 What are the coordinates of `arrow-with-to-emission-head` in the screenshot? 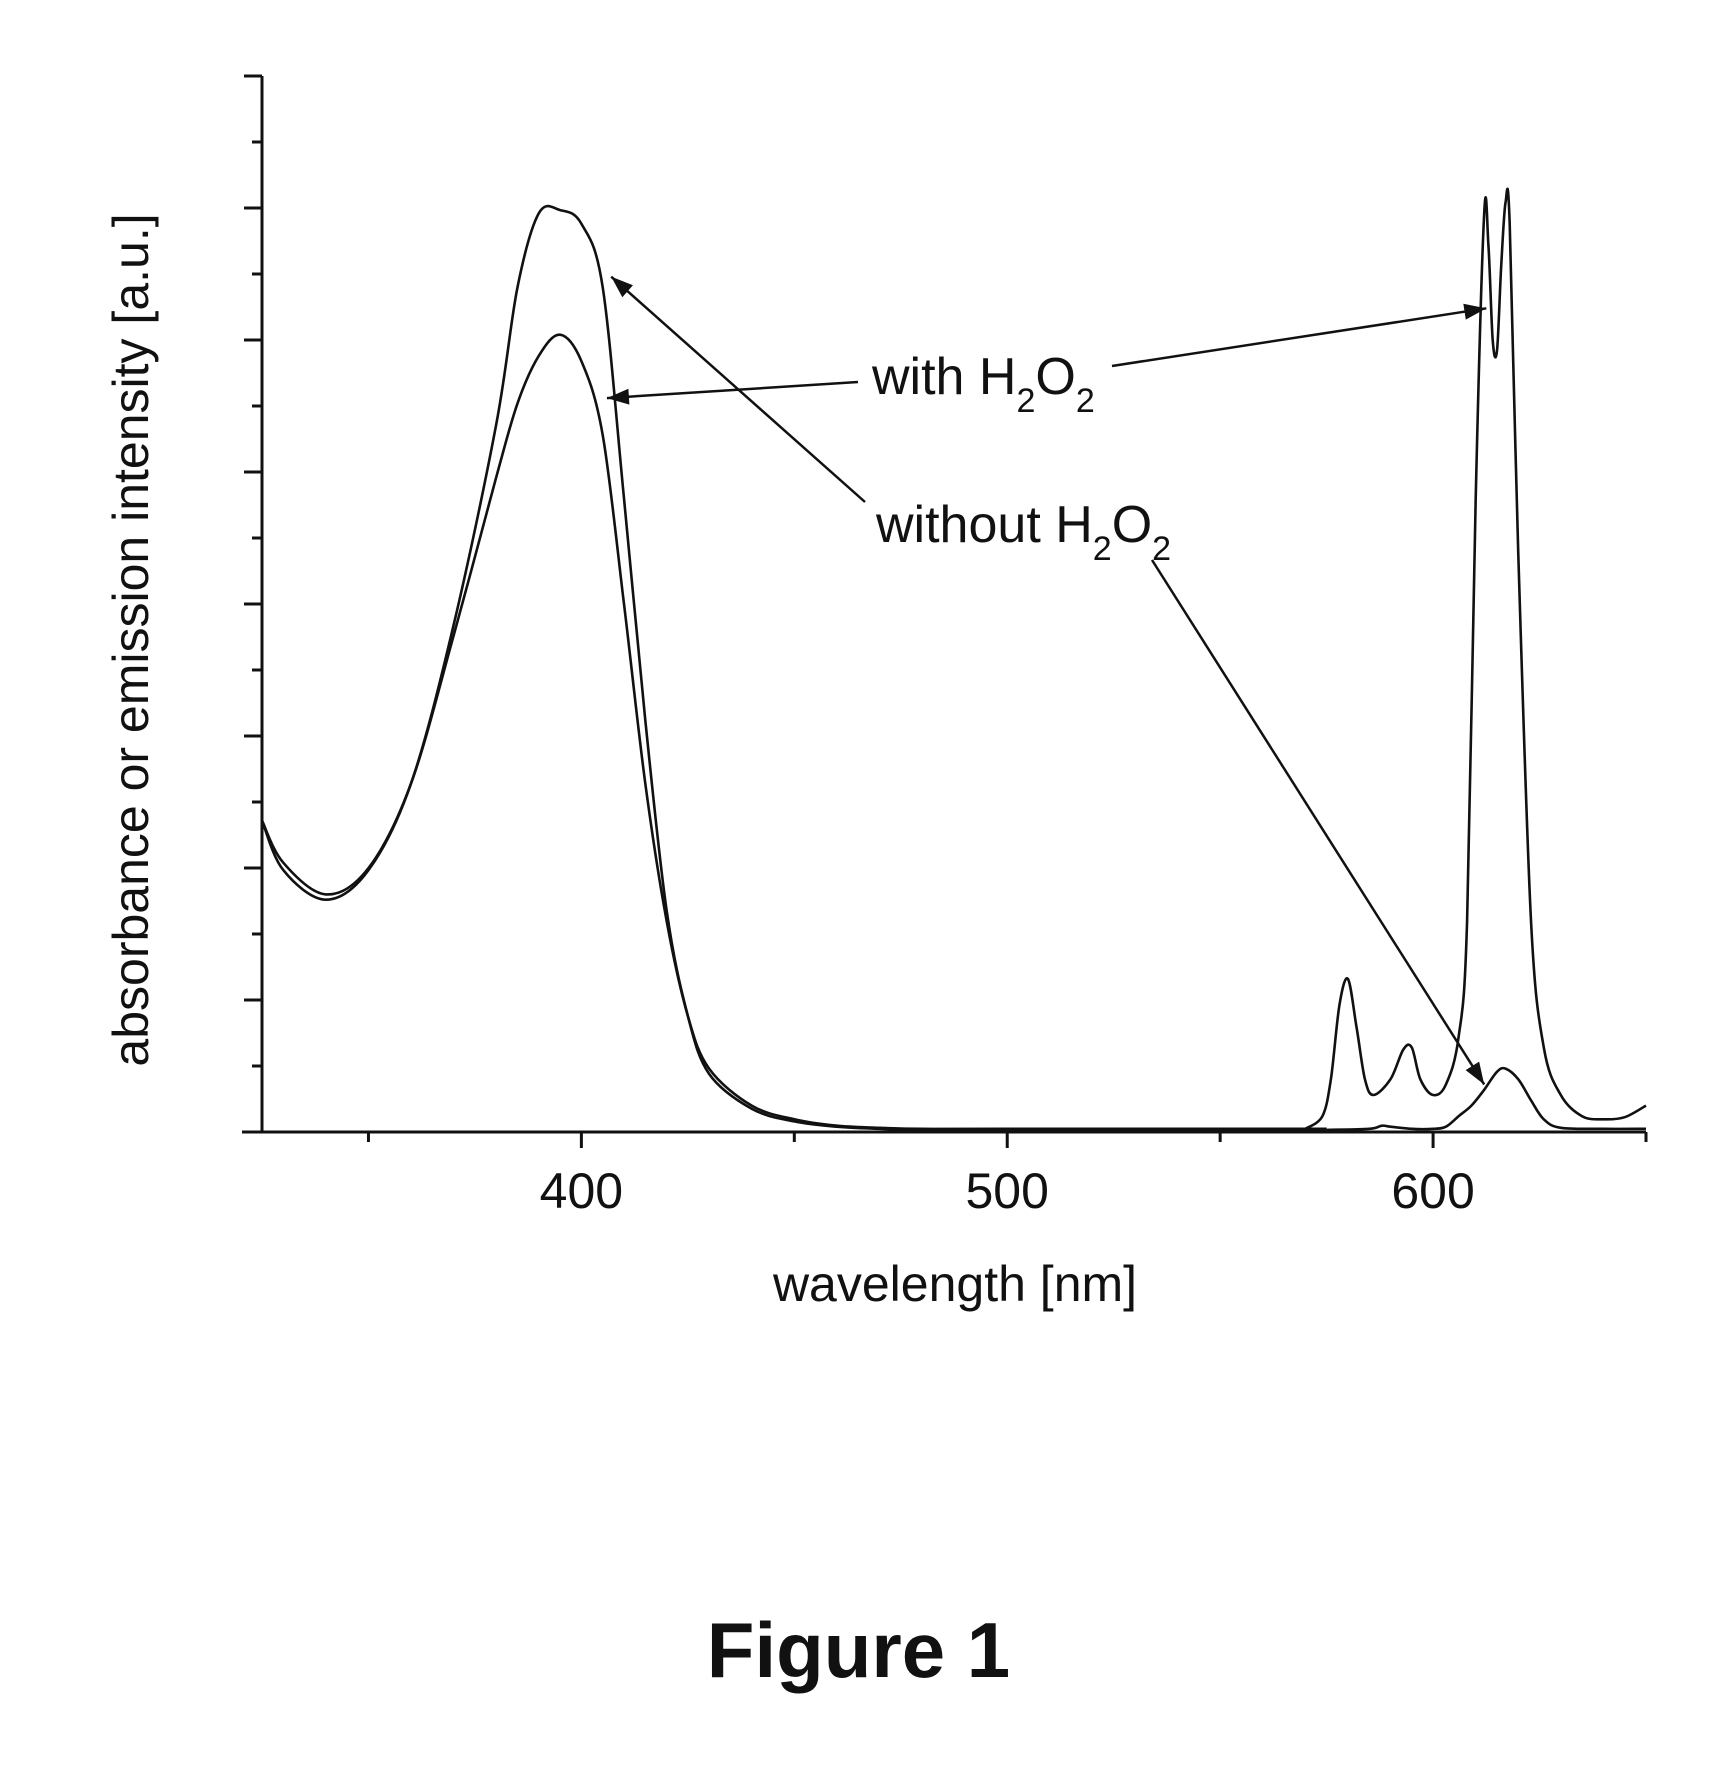 It's located at (1474, 312).